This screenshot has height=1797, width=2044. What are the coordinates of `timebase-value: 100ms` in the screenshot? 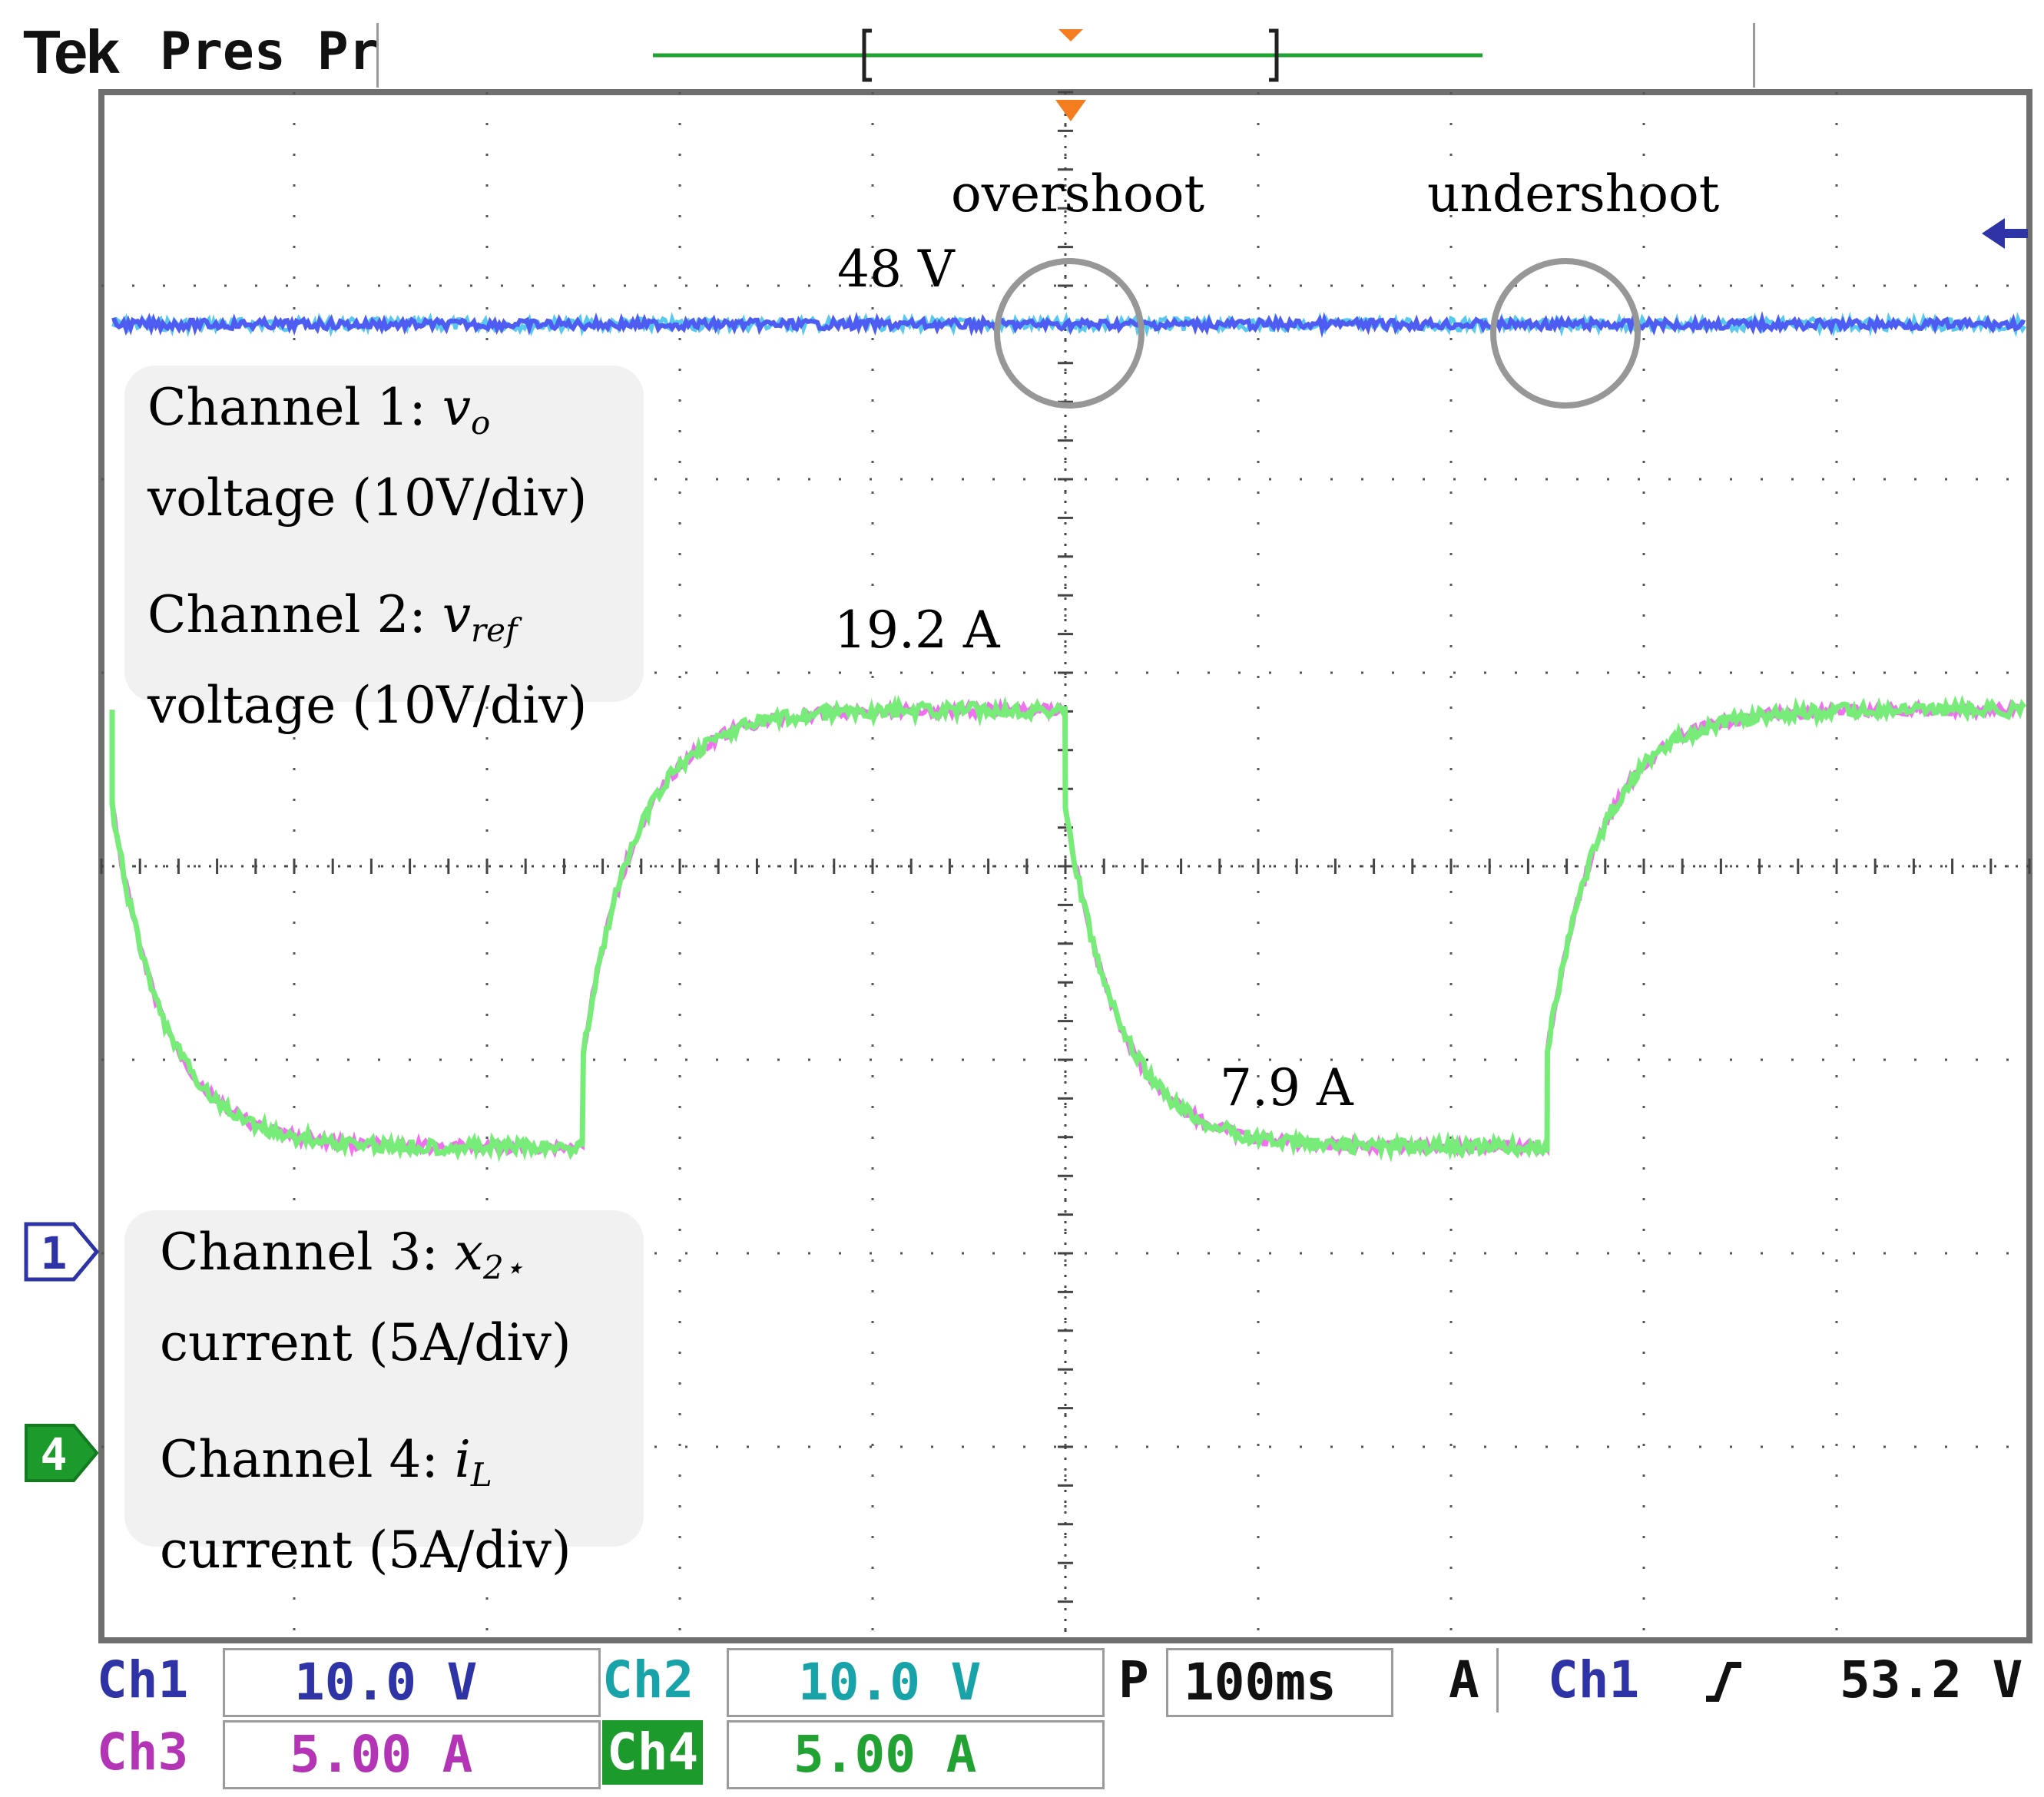 It's located at (1260, 1682).